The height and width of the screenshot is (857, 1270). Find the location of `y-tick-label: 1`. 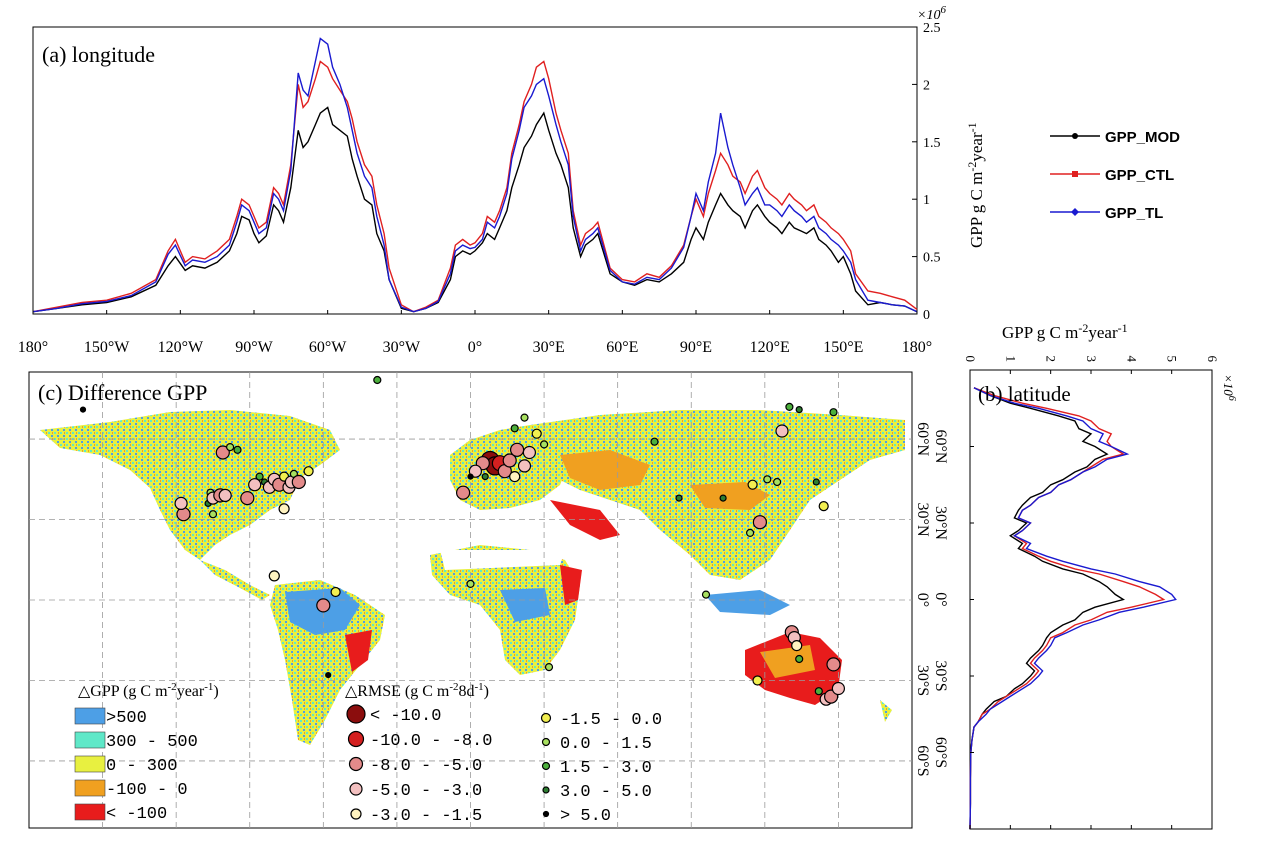

y-tick-label: 1 is located at coordinates (926, 200).